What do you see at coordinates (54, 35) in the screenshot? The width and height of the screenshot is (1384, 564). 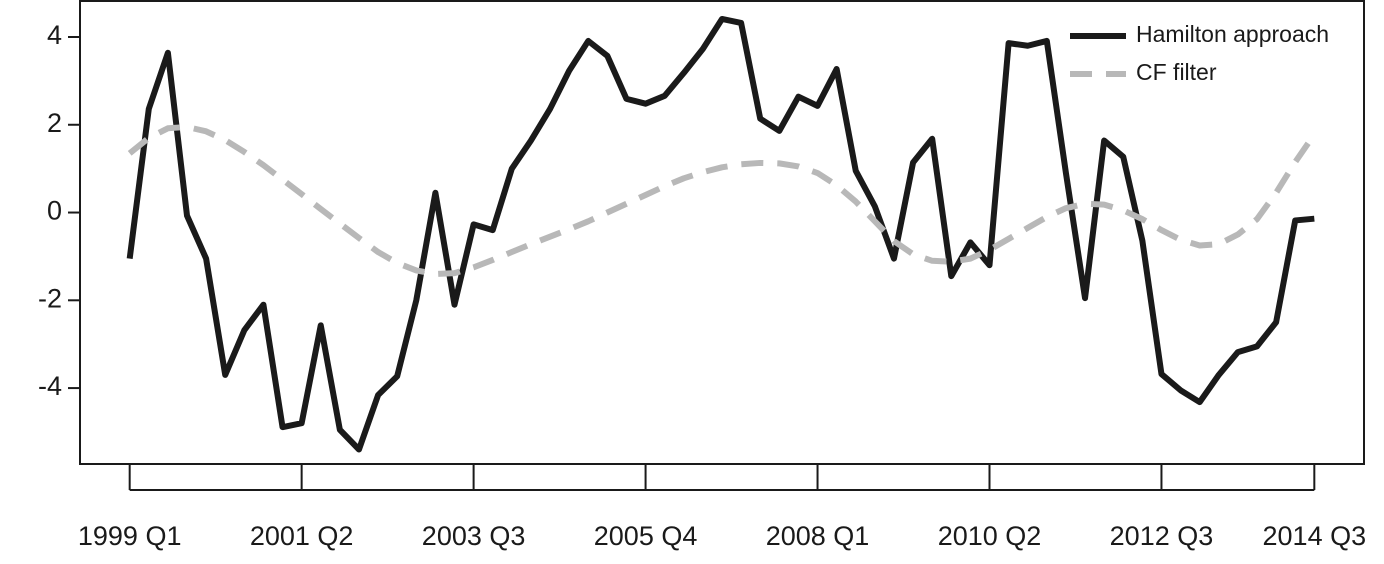 I see `y-tick-label: 4` at bounding box center [54, 35].